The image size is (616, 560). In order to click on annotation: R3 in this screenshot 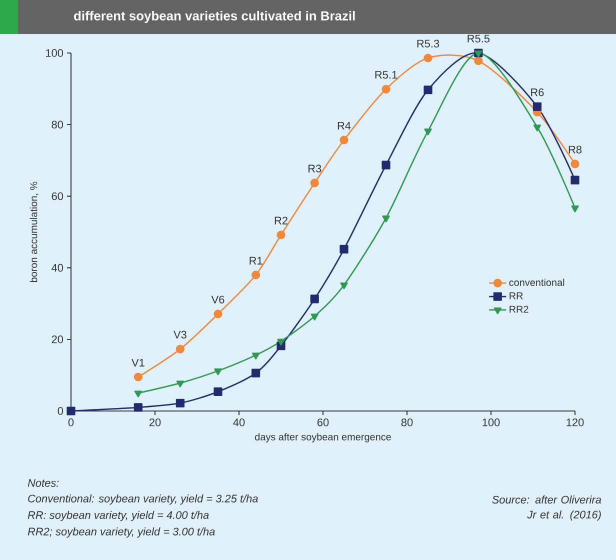, I will do `click(315, 168)`.